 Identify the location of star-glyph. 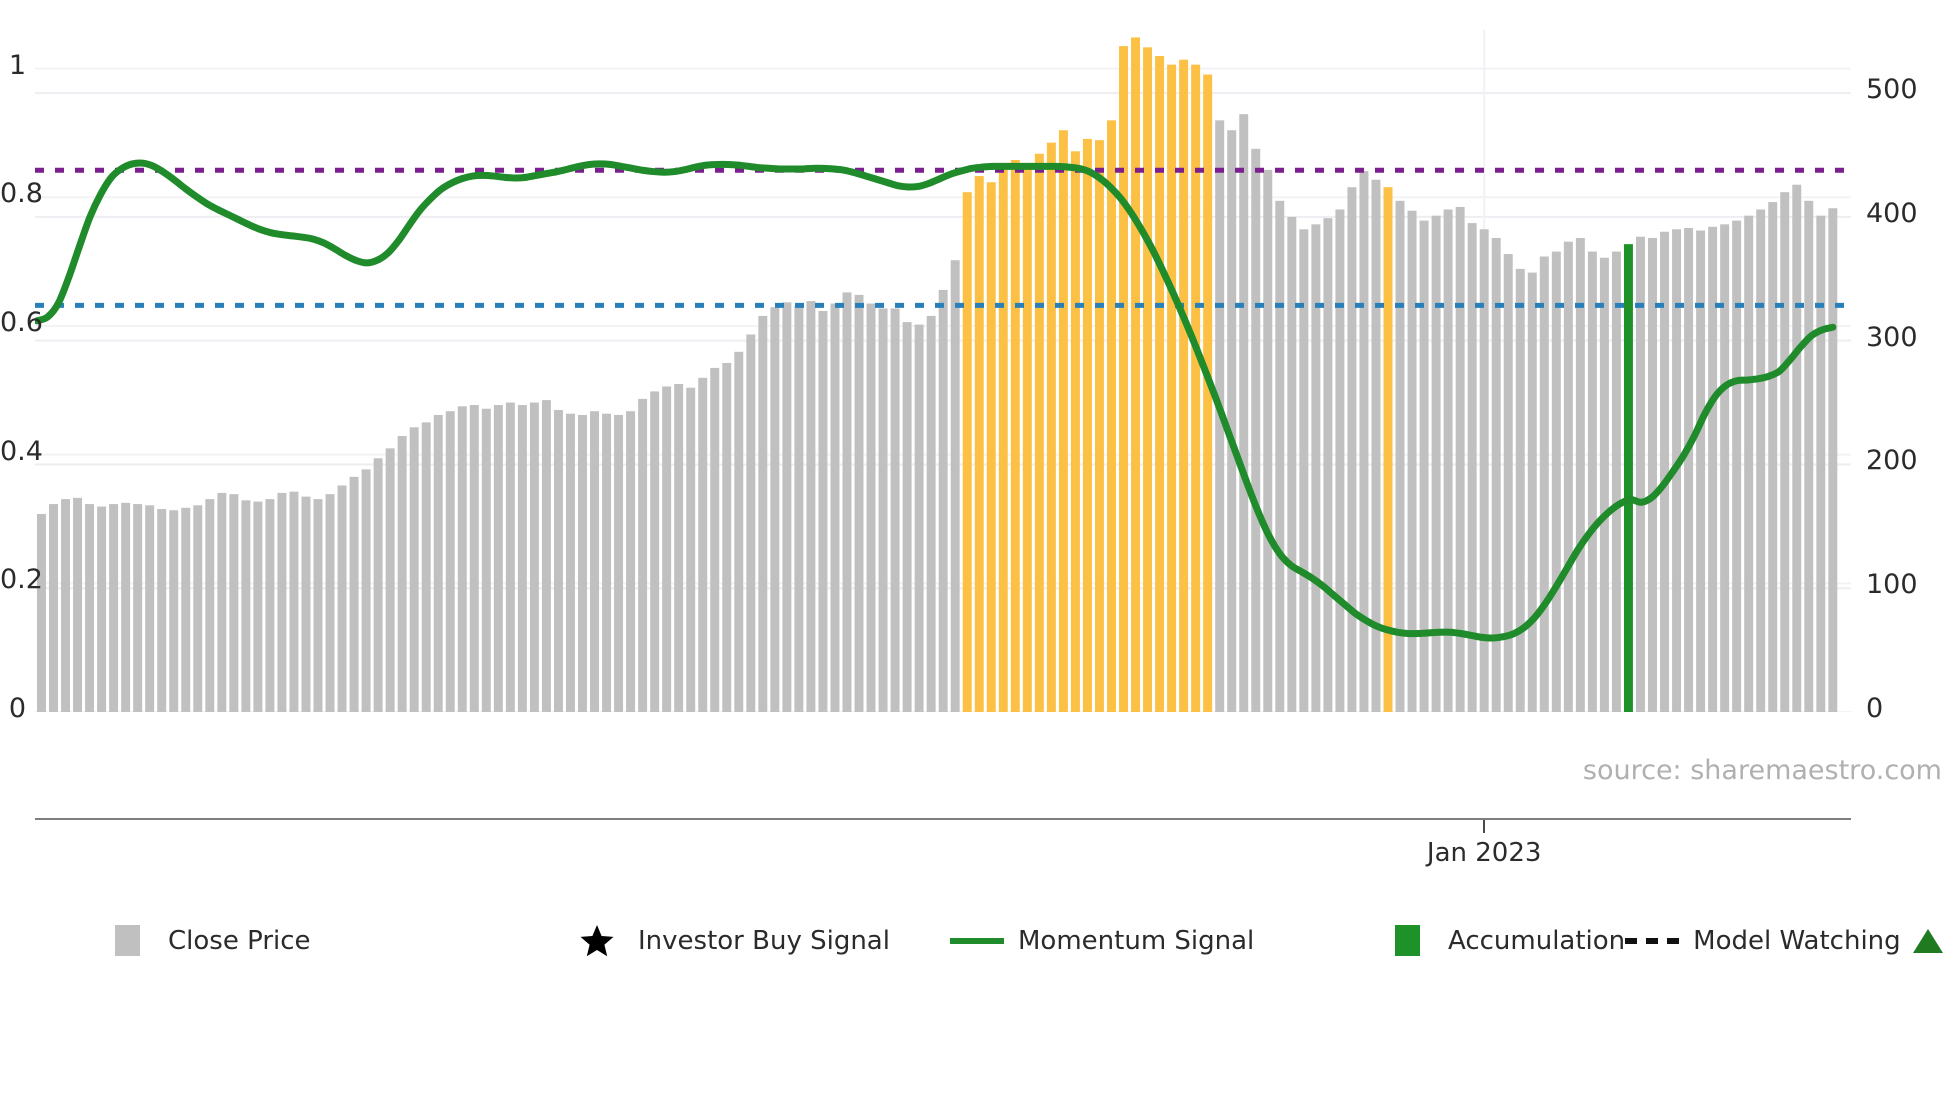
(597, 940).